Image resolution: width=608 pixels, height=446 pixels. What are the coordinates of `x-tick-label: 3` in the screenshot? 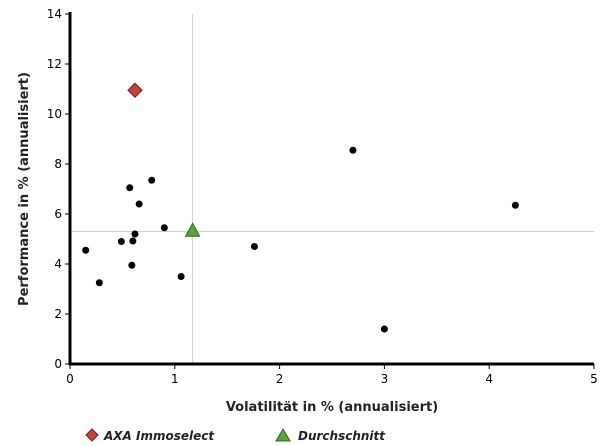 It's located at (385, 379).